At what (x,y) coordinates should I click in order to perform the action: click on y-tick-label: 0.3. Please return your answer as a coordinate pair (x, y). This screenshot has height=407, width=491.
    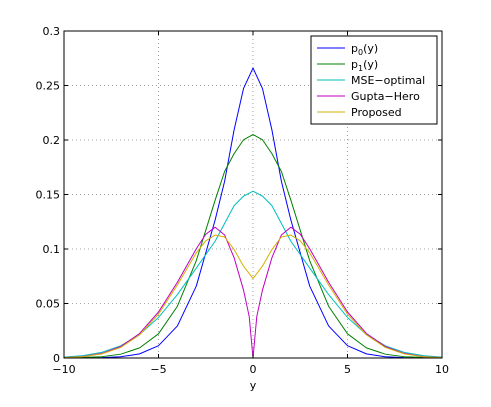
    Looking at the image, I should click on (52, 31).